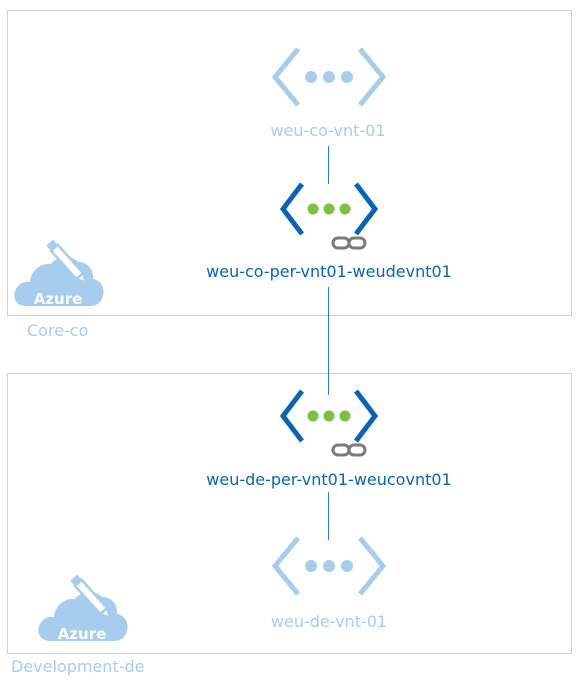 The image size is (577, 689). I want to click on connector-dev-peering-to-vnet, so click(328, 516).